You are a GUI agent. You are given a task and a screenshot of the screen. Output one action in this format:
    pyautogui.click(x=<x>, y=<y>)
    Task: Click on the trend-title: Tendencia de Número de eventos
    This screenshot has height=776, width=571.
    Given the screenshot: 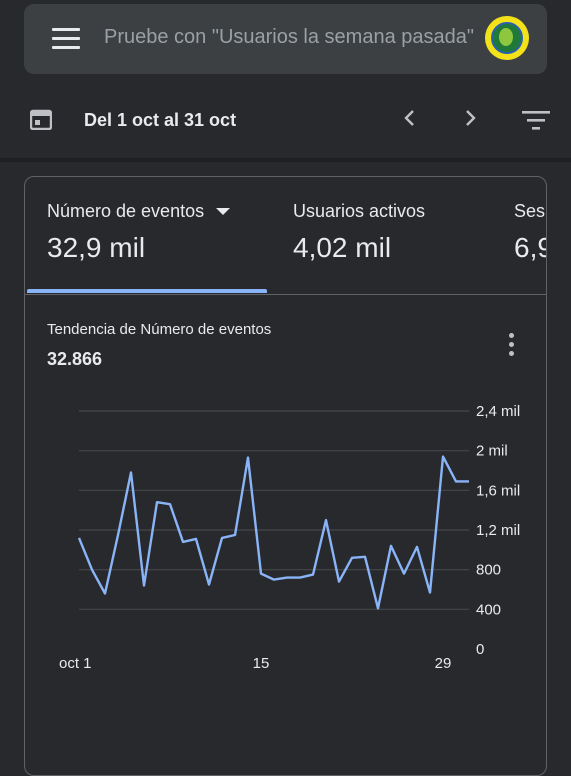 What is the action you would take?
    pyautogui.click(x=159, y=329)
    